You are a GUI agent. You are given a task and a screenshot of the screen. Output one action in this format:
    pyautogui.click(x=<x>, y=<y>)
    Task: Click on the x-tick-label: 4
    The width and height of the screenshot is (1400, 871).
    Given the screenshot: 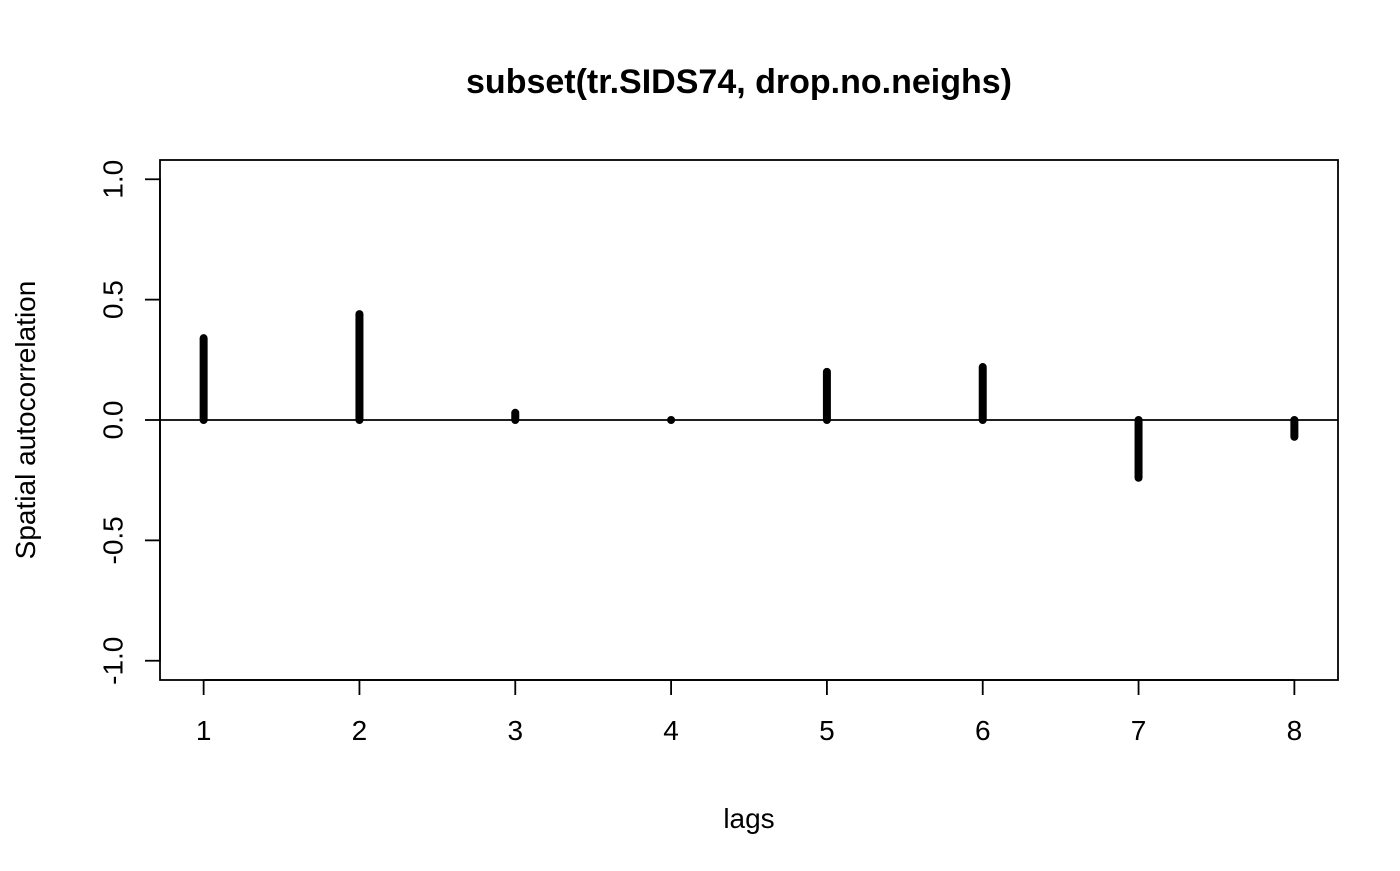 What is the action you would take?
    pyautogui.click(x=671, y=730)
    